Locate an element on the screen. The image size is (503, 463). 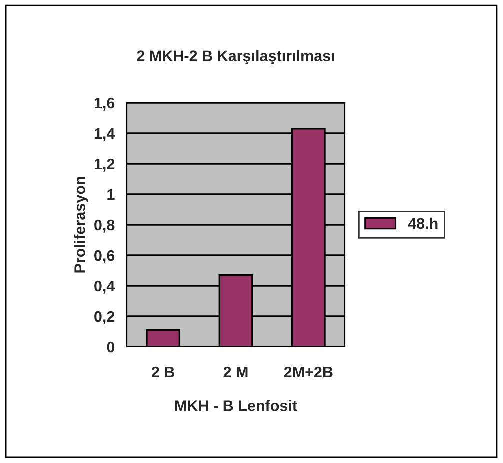
y-axis-title: Proliferasyon is located at coordinates (81, 225).